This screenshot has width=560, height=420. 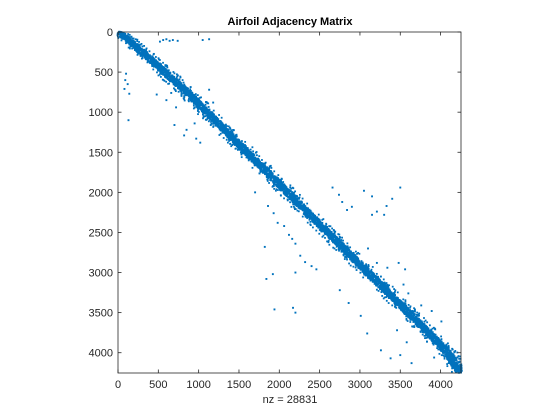 What do you see at coordinates (158, 385) in the screenshot?
I see `x-tick-label: 500` at bounding box center [158, 385].